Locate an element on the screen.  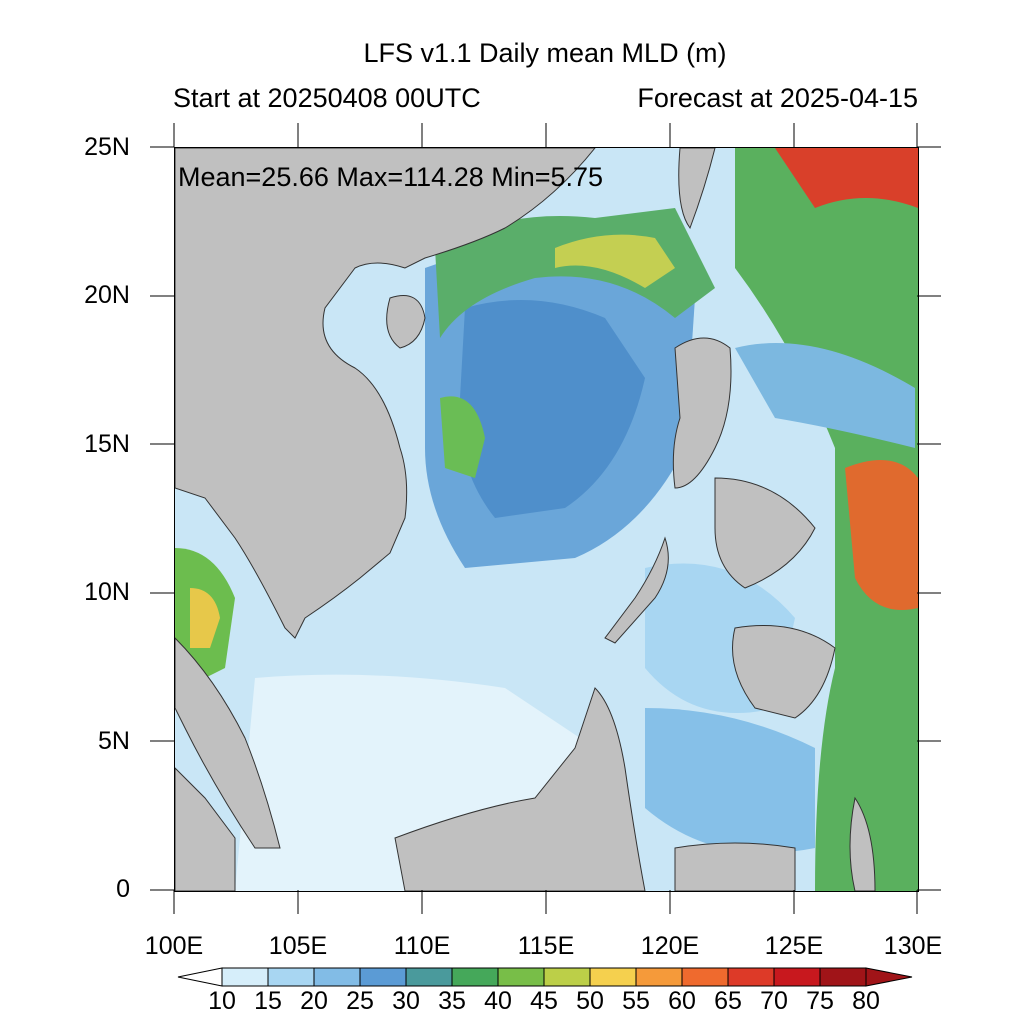
lon-tick-125e: 125E is located at coordinates (794, 946).